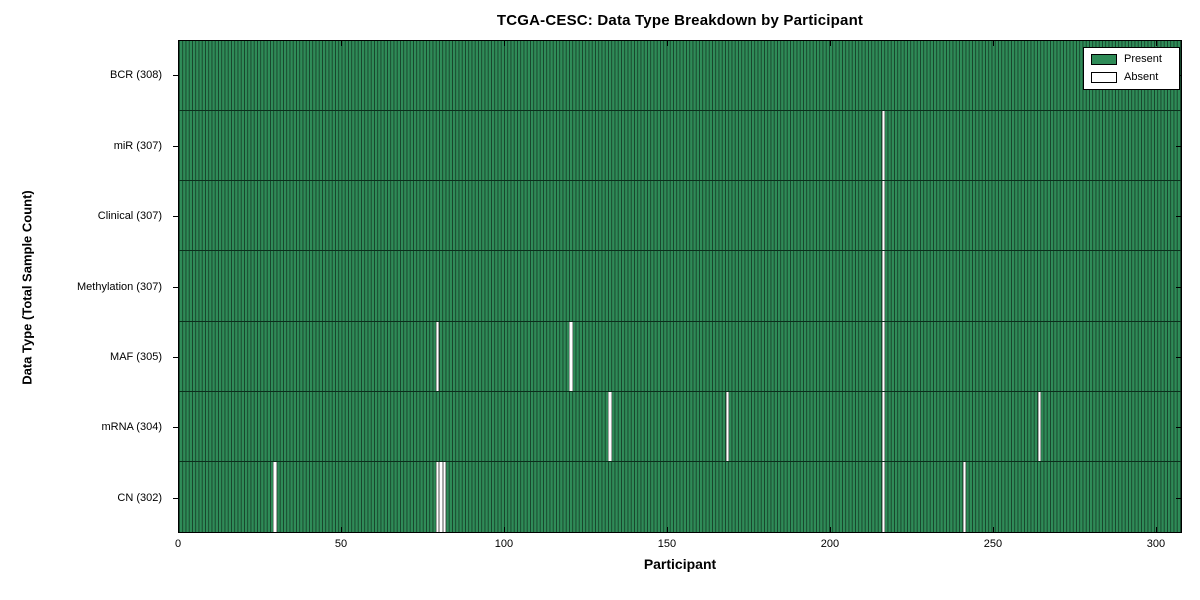  I want to click on ytick-mark-right-methylation, so click(1178, 287).